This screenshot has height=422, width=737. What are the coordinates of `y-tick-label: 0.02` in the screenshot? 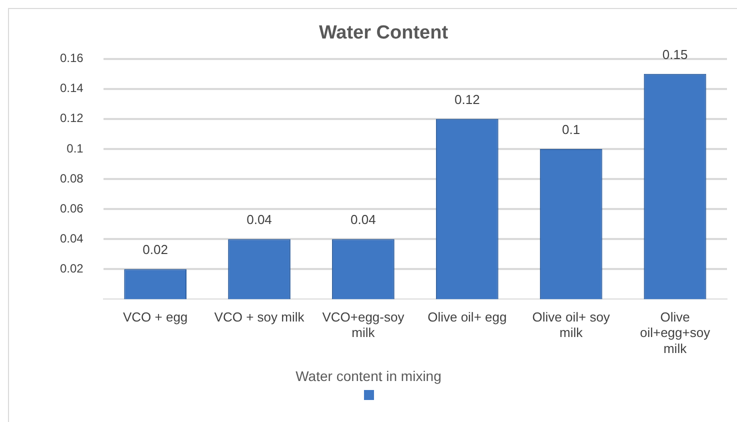 It's located at (72, 268).